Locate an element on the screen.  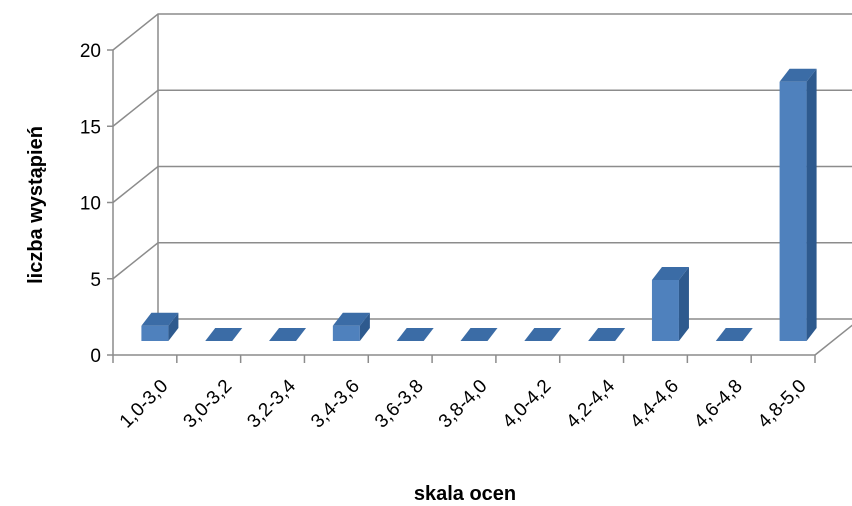
y-tick-label: 10 is located at coordinates (90, 204).